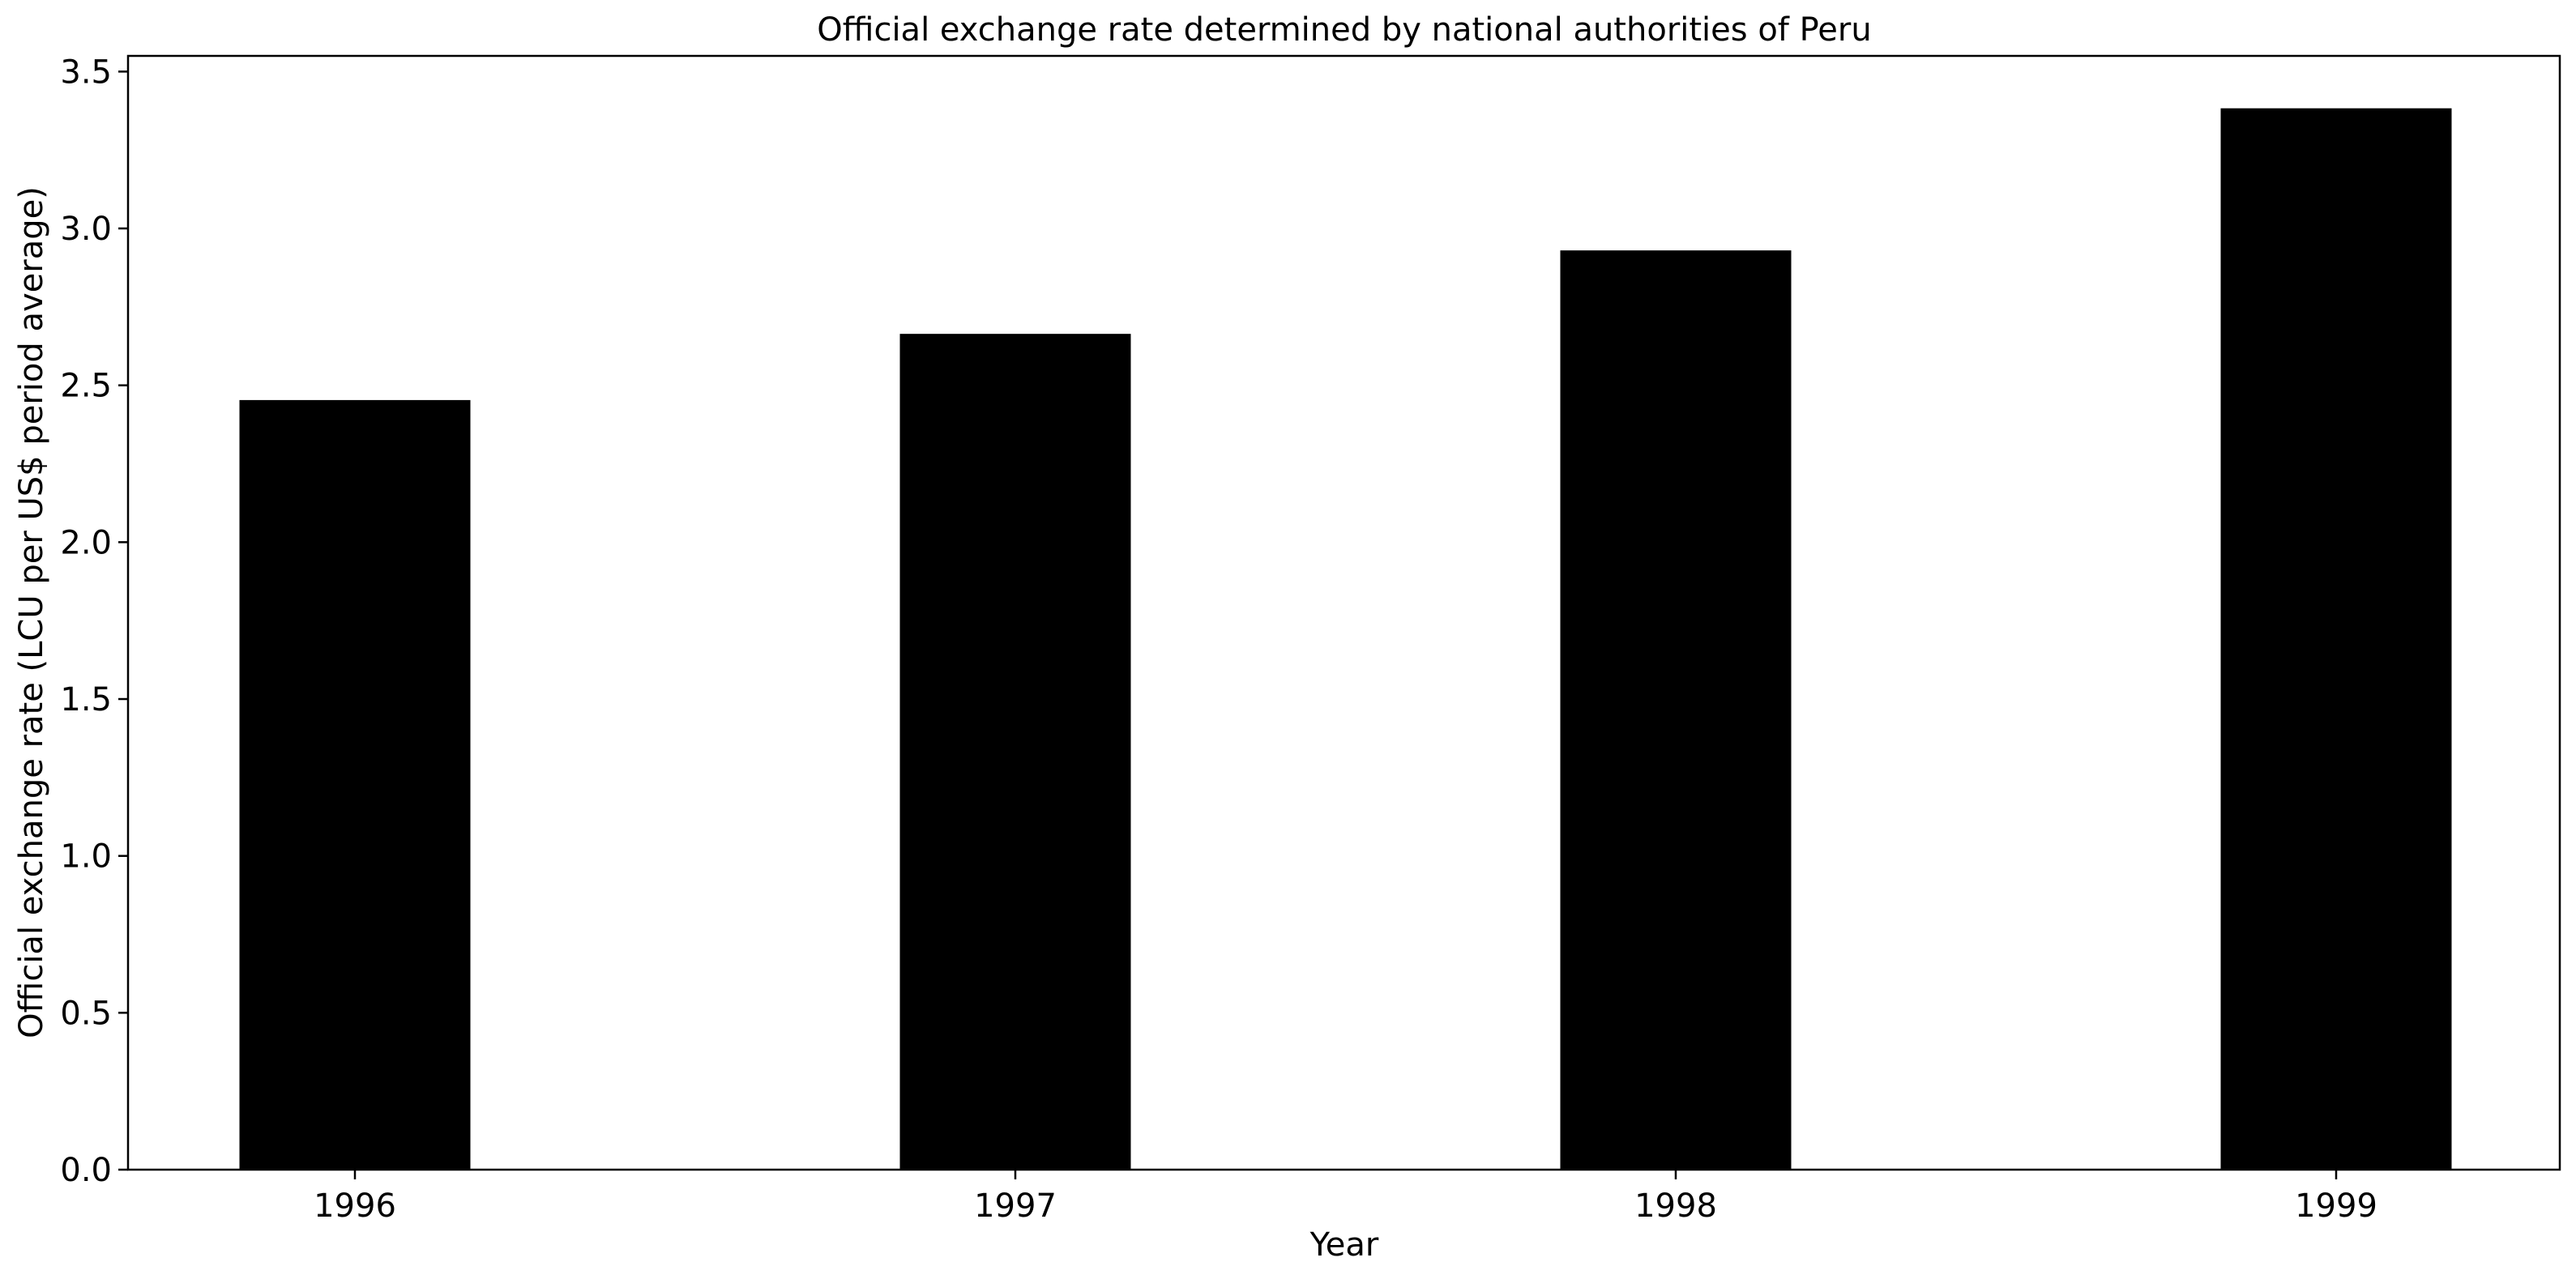 Image resolution: width=2576 pixels, height=1279 pixels. I want to click on x-tick-label: 1996, so click(355, 1206).